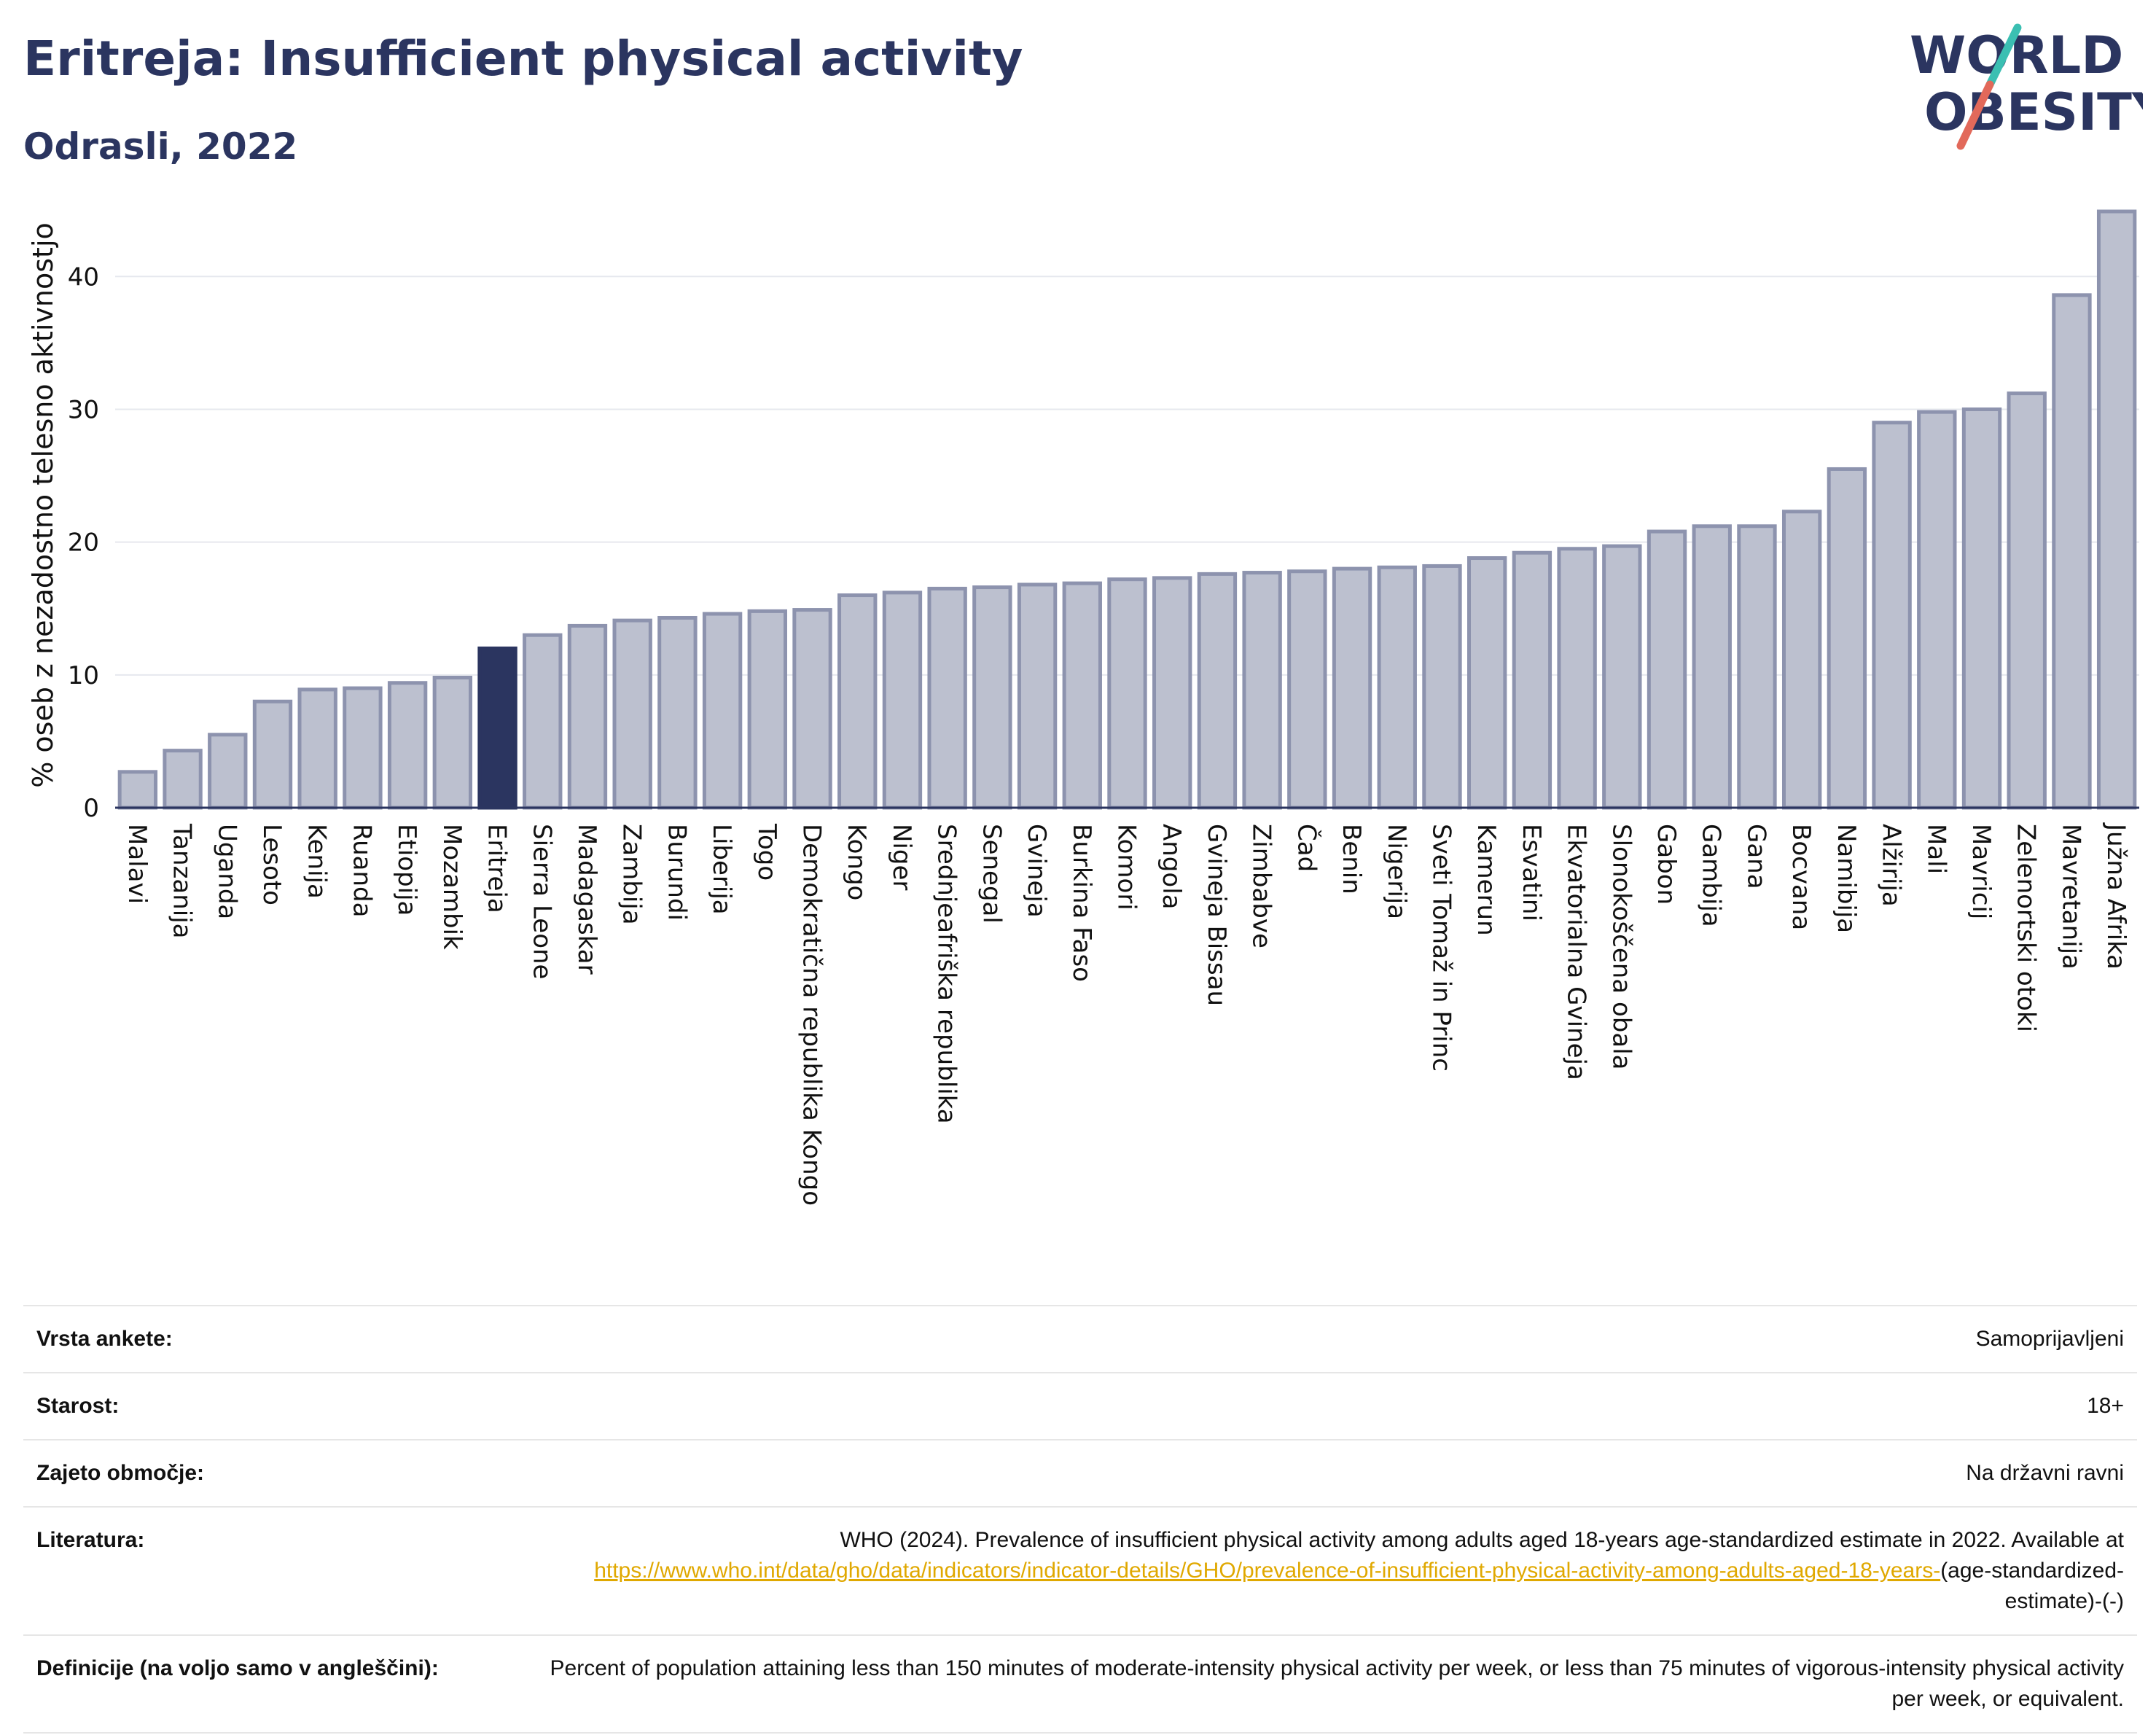 The image size is (2156, 1735). Describe the element at coordinates (1532, 680) in the screenshot. I see `bar-esvatini` at that location.